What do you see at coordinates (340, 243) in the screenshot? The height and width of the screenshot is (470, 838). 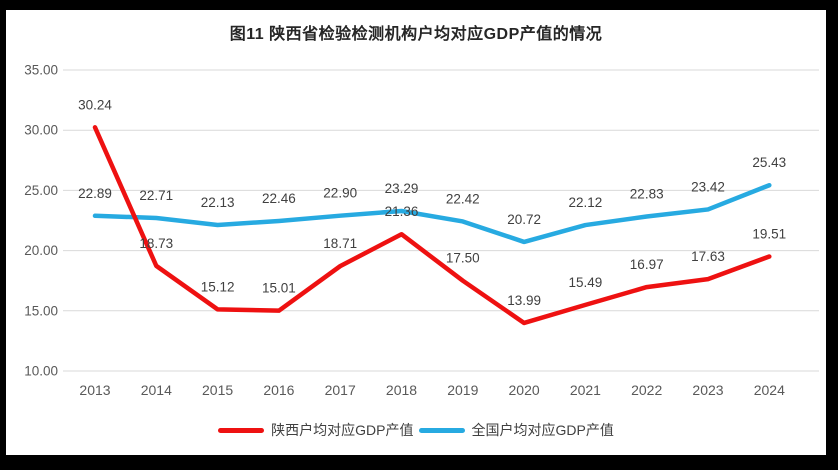 I see `data-label: 18.71` at bounding box center [340, 243].